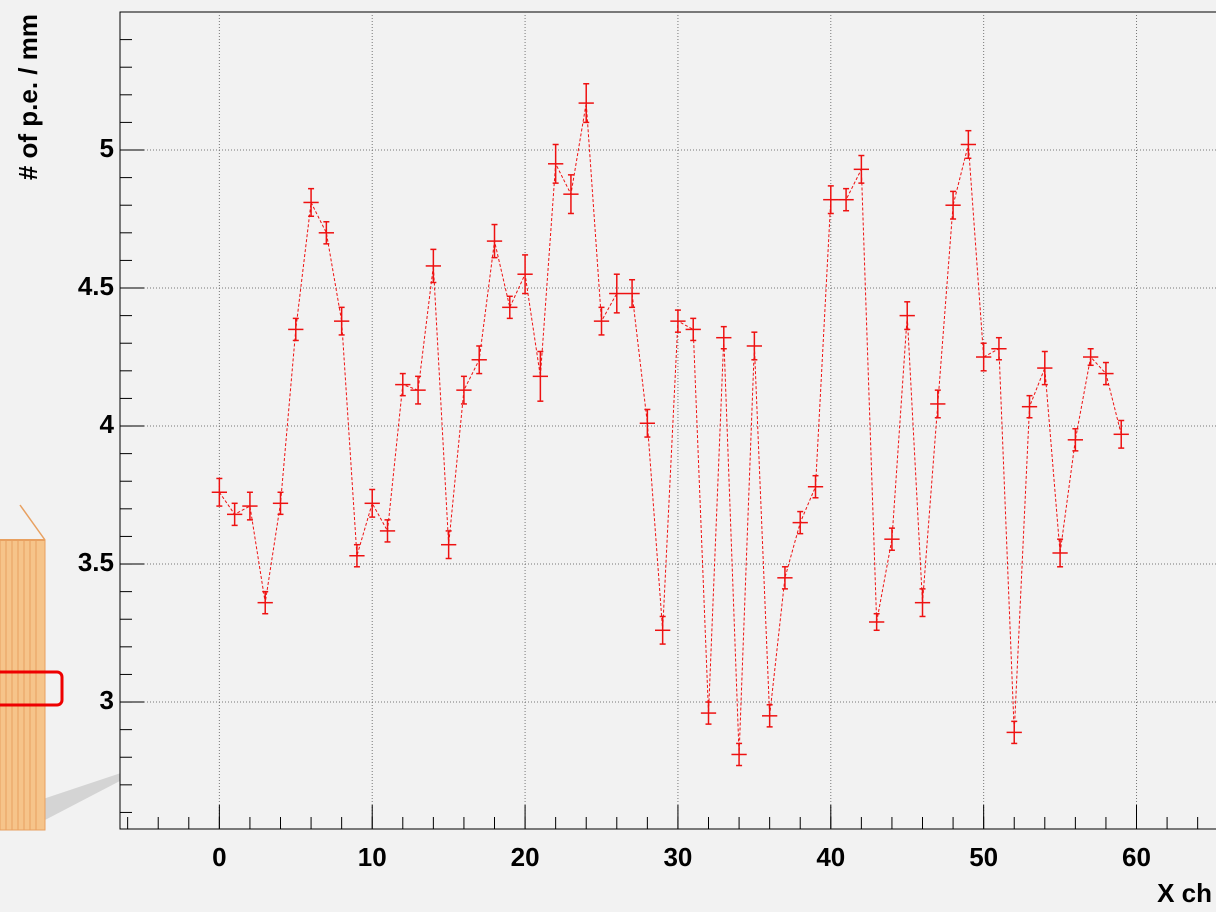 The image size is (1216, 912). I want to click on x-tick-label: 10, so click(372, 857).